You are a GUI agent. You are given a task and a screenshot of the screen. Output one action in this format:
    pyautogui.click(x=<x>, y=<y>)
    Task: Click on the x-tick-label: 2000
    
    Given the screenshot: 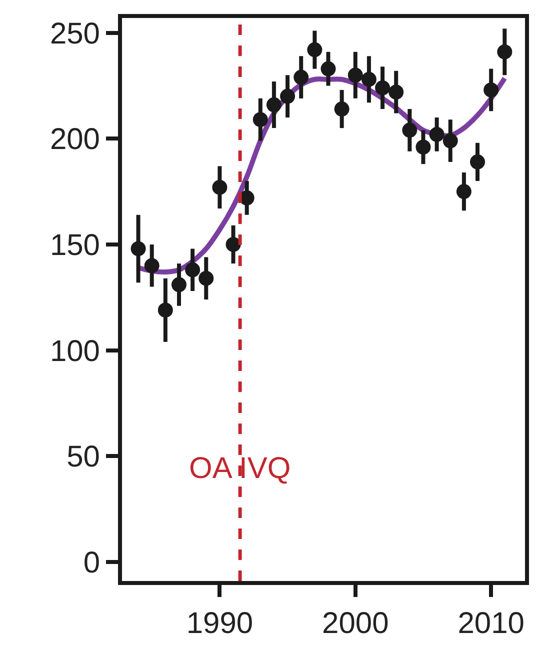 What is the action you would take?
    pyautogui.click(x=355, y=623)
    